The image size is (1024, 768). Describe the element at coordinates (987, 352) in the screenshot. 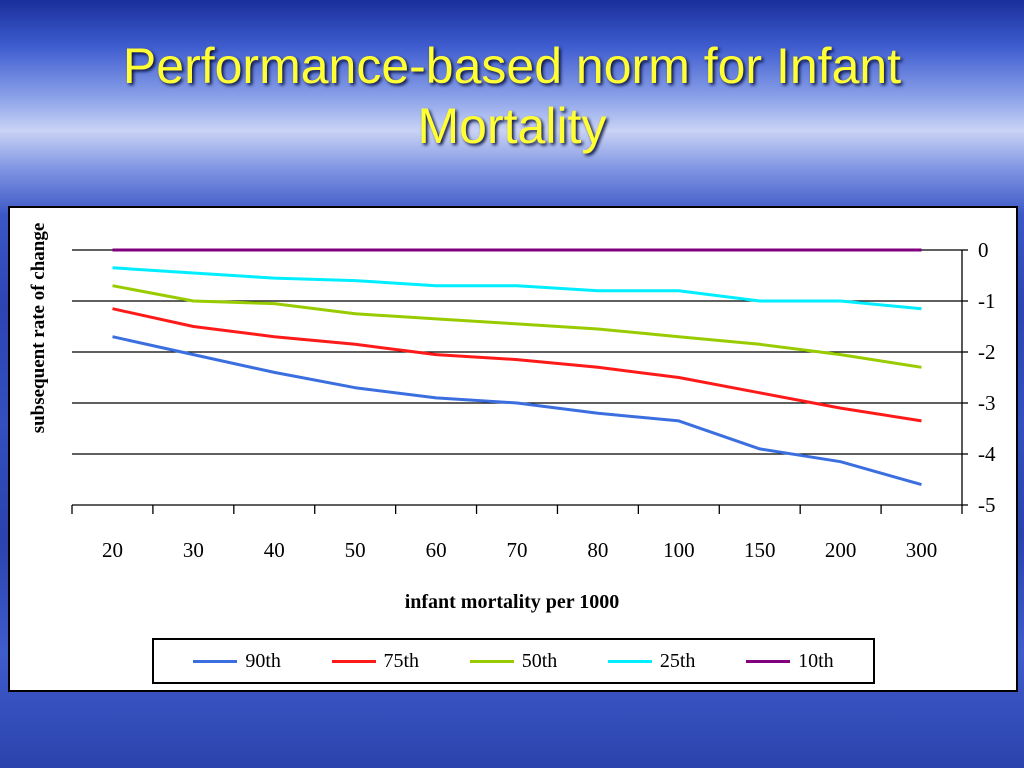

I see `y-tick-label: -2` at that location.